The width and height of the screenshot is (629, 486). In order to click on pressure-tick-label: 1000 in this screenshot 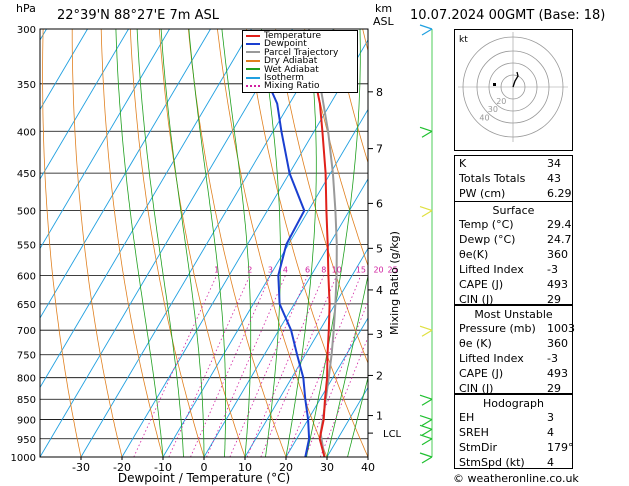, I will do `click(23, 458)`.